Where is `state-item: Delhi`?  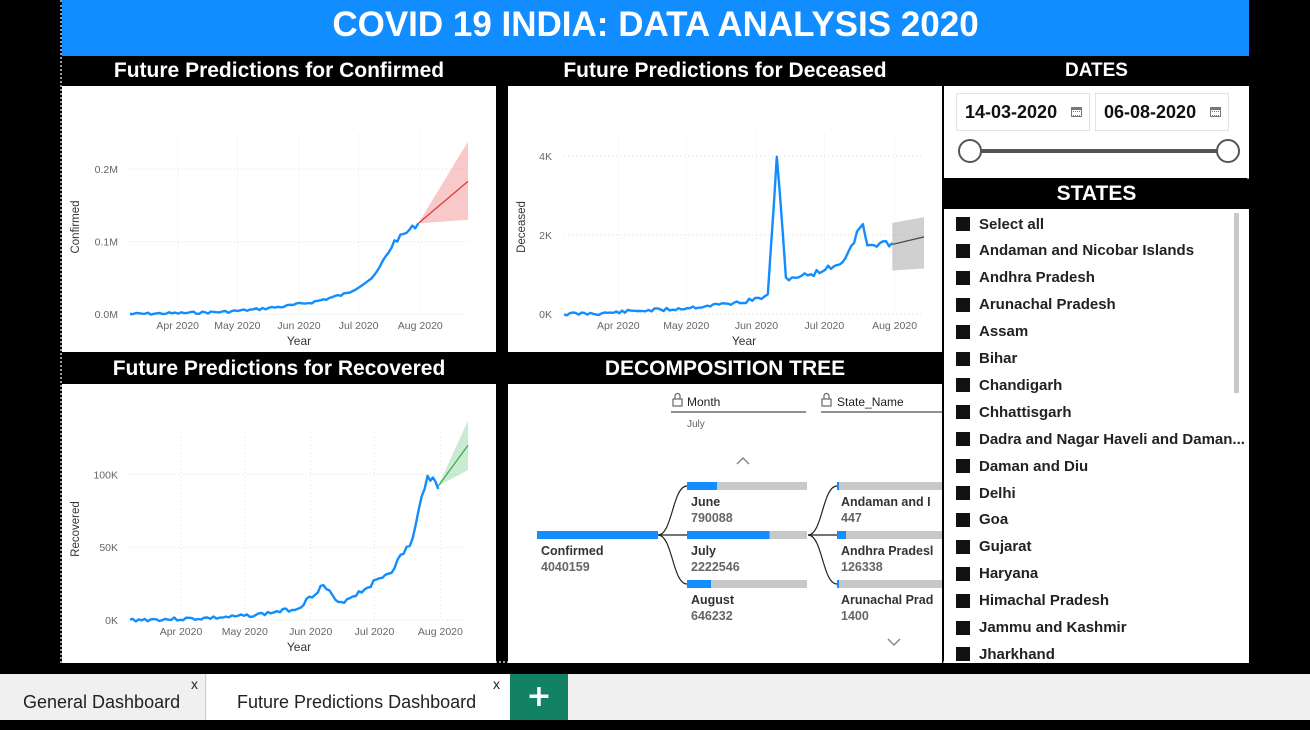 state-item: Delhi is located at coordinates (986, 493).